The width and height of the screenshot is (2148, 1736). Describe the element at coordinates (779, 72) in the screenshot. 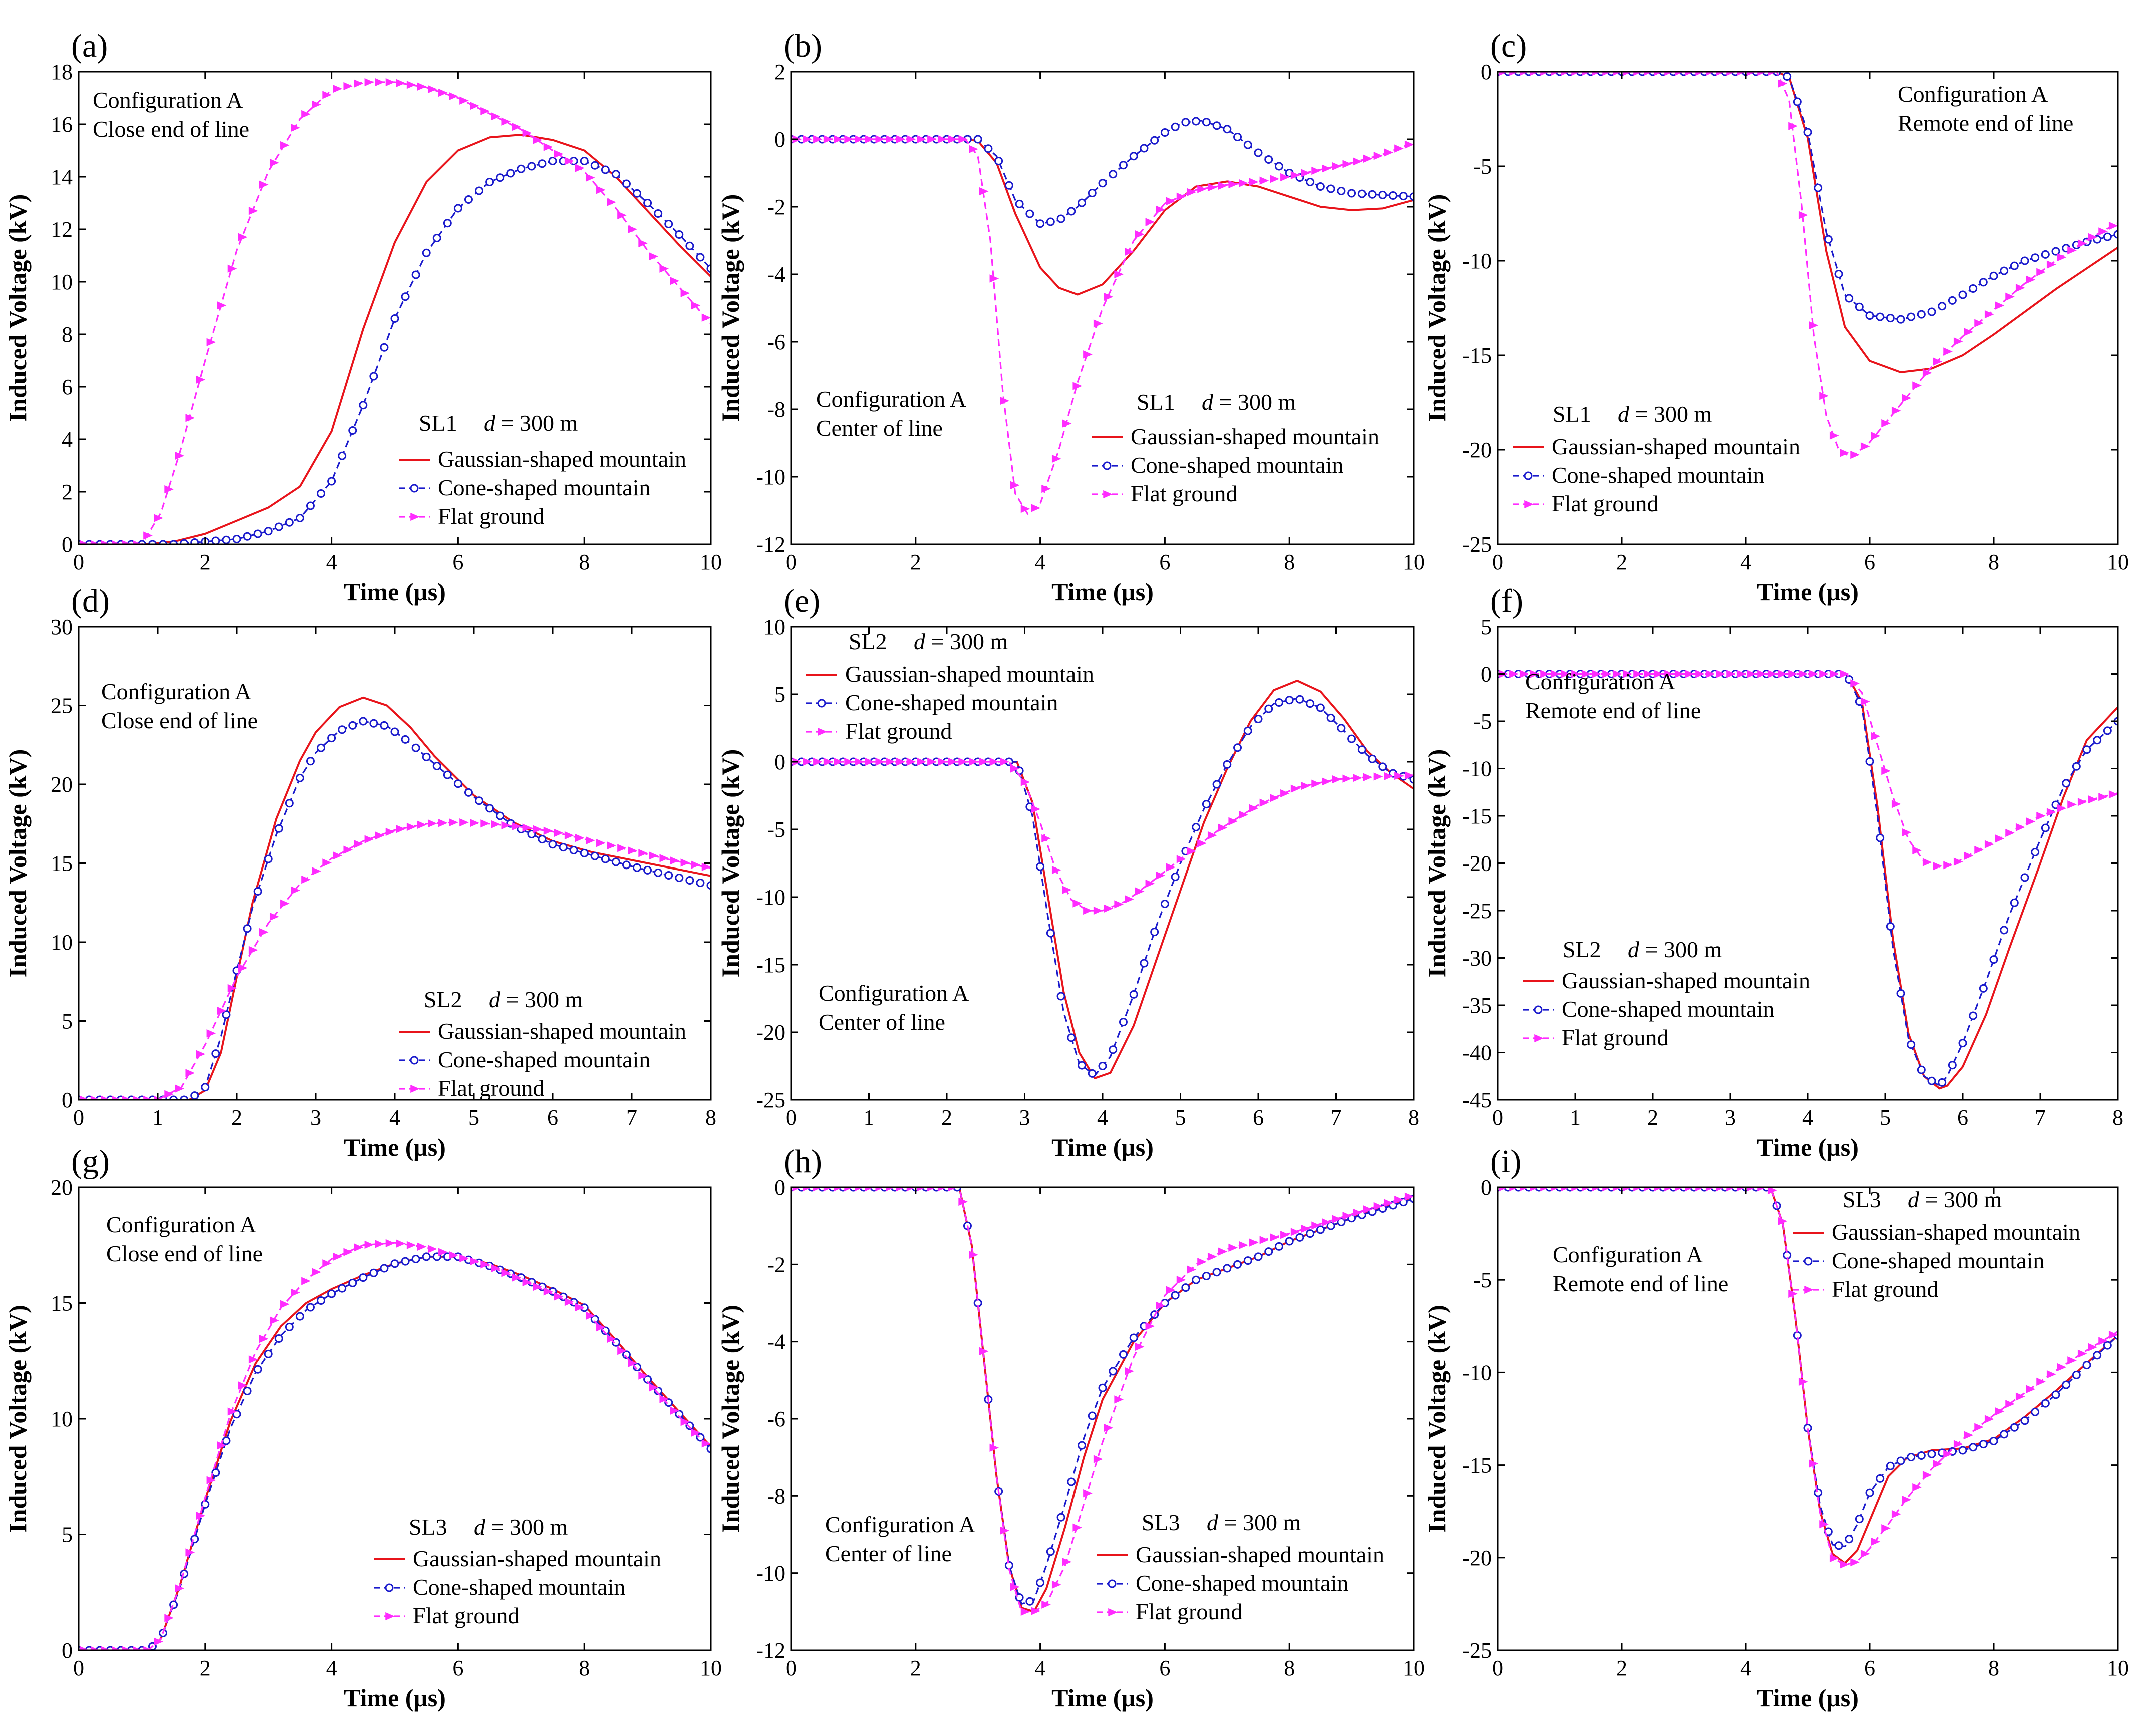

I see `y-tick-label: 2` at that location.